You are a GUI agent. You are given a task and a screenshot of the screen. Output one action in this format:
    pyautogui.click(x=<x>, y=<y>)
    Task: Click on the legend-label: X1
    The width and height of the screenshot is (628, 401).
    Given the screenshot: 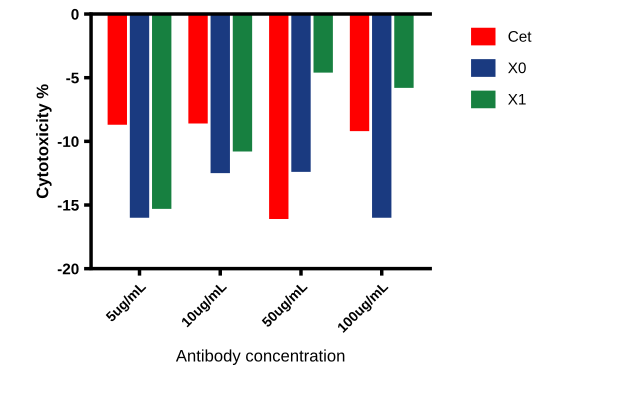 What is the action you would take?
    pyautogui.click(x=517, y=99)
    